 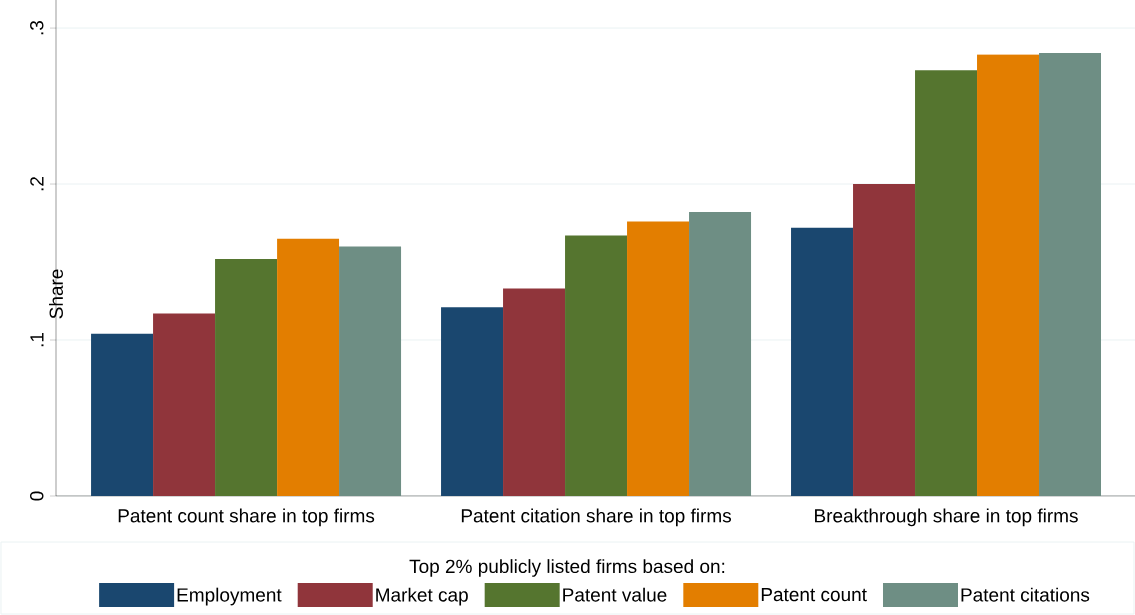 I want to click on legend-label: Patent count, so click(x=814, y=595).